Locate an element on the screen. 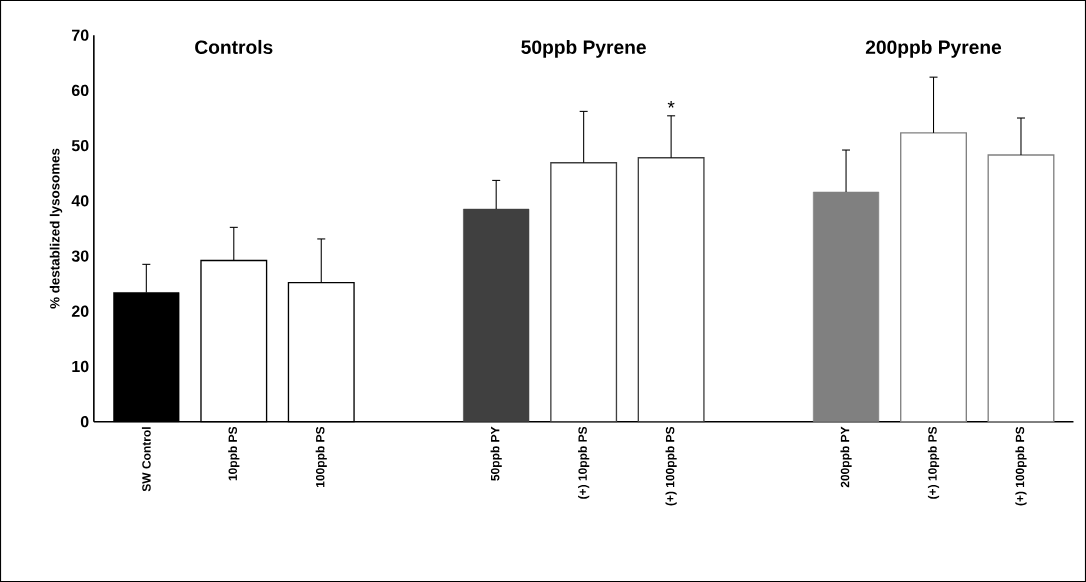  y-tick-label: 70 is located at coordinates (80, 35).